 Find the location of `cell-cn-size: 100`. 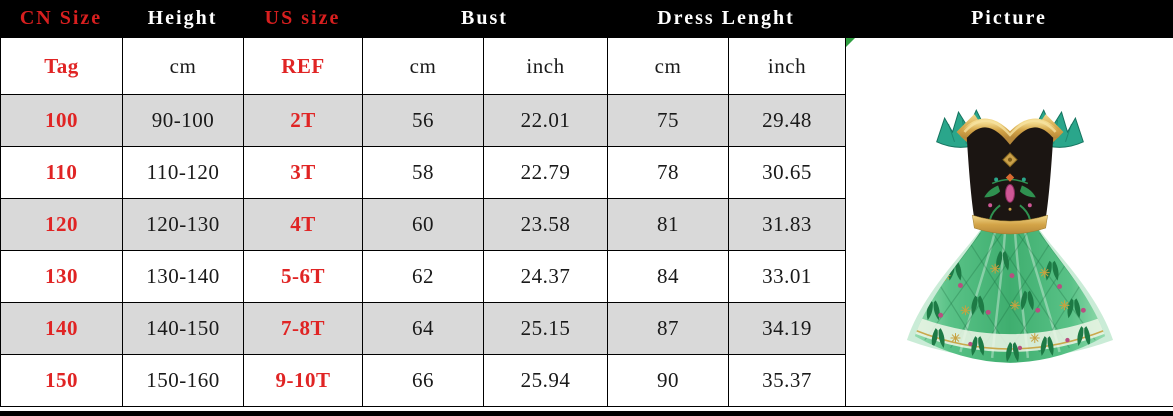

cell-cn-size: 100 is located at coordinates (61, 120).